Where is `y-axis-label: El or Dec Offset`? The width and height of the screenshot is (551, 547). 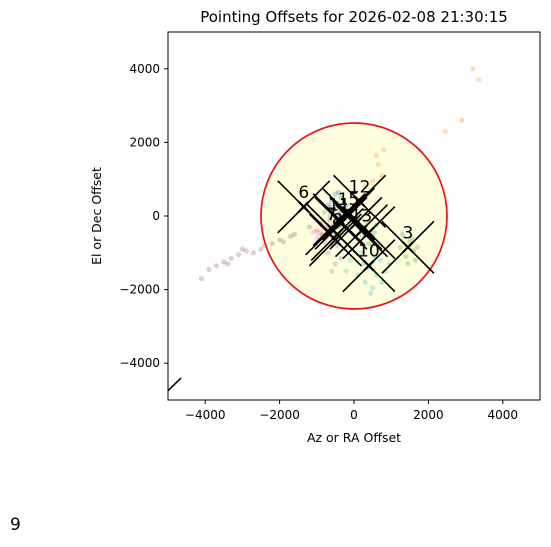 y-axis-label: El or Dec Offset is located at coordinates (96, 216).